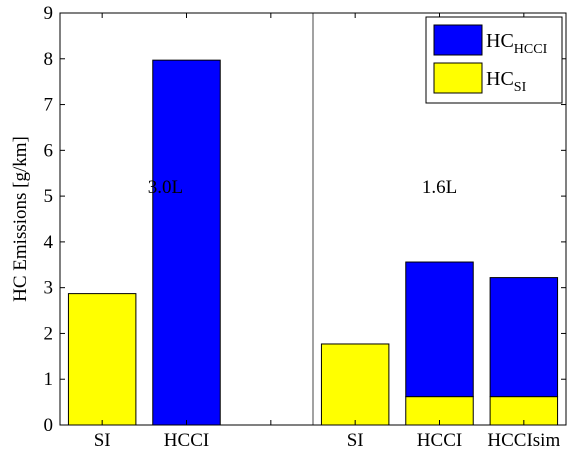  What do you see at coordinates (531, 49) in the screenshot?
I see `legend-subscript: HCCI` at bounding box center [531, 49].